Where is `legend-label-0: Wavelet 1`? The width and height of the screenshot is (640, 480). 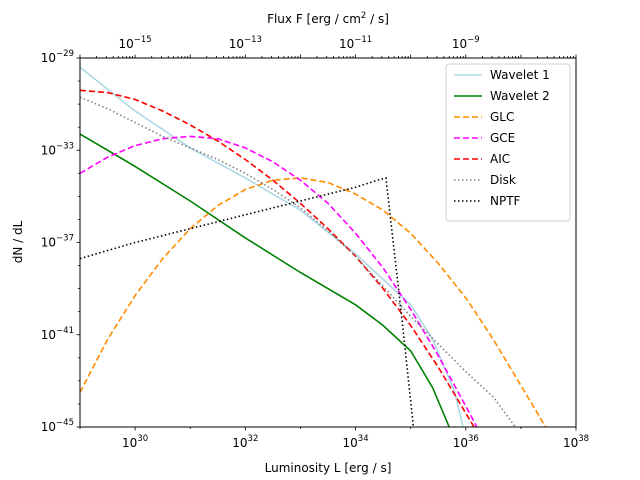 legend-label-0: Wavelet 1 is located at coordinates (520, 75).